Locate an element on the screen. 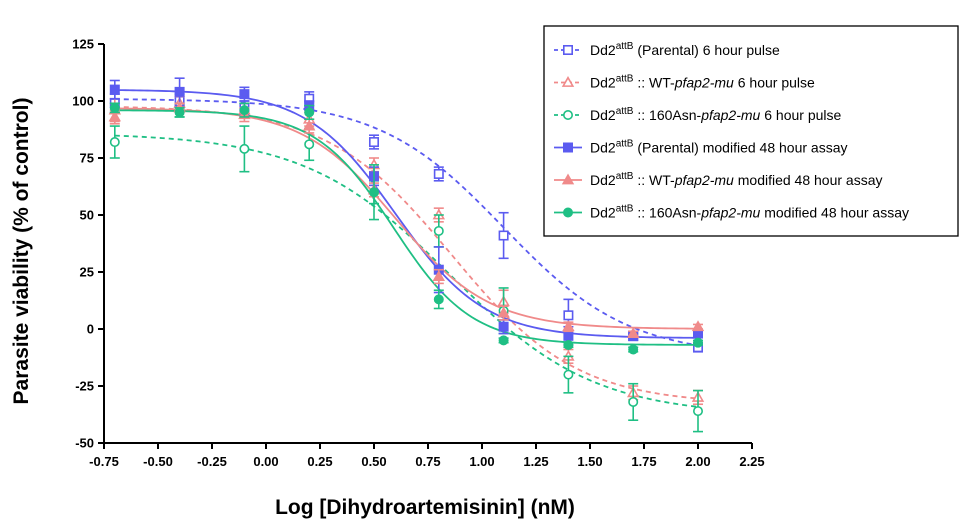 The width and height of the screenshot is (960, 523). x-tick-label: 0.50 is located at coordinates (373, 461).